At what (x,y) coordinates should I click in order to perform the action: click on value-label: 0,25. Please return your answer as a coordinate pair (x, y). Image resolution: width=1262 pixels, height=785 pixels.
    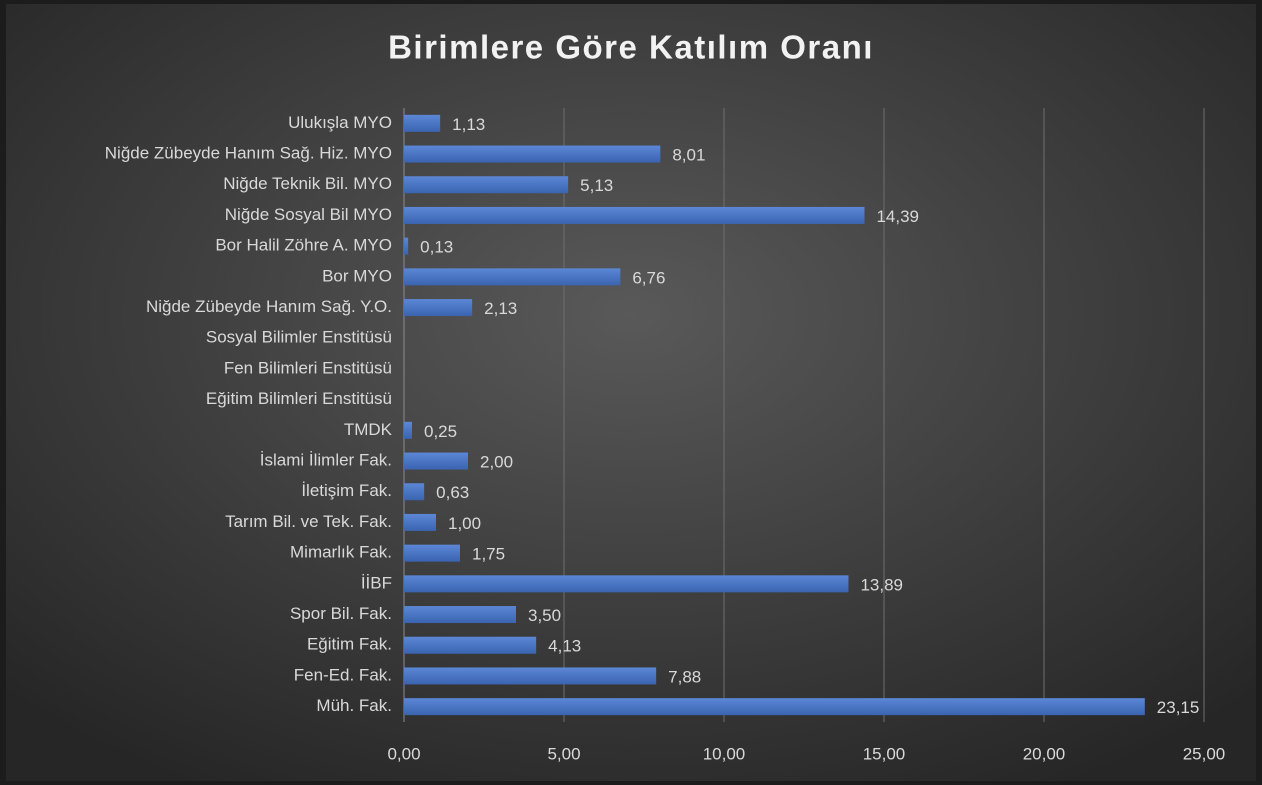
    Looking at the image, I should click on (440, 431).